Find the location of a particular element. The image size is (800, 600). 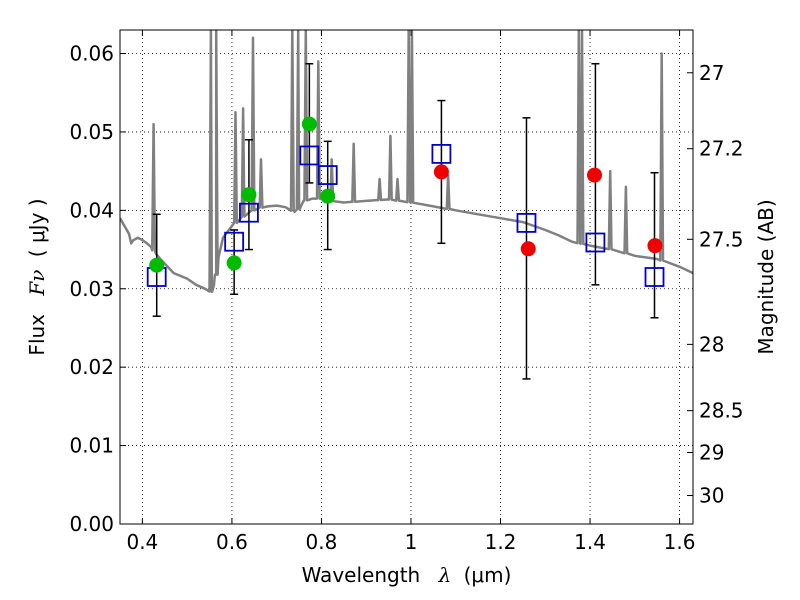

x-axis-label-prefix: Wavelength is located at coordinates (361, 575).